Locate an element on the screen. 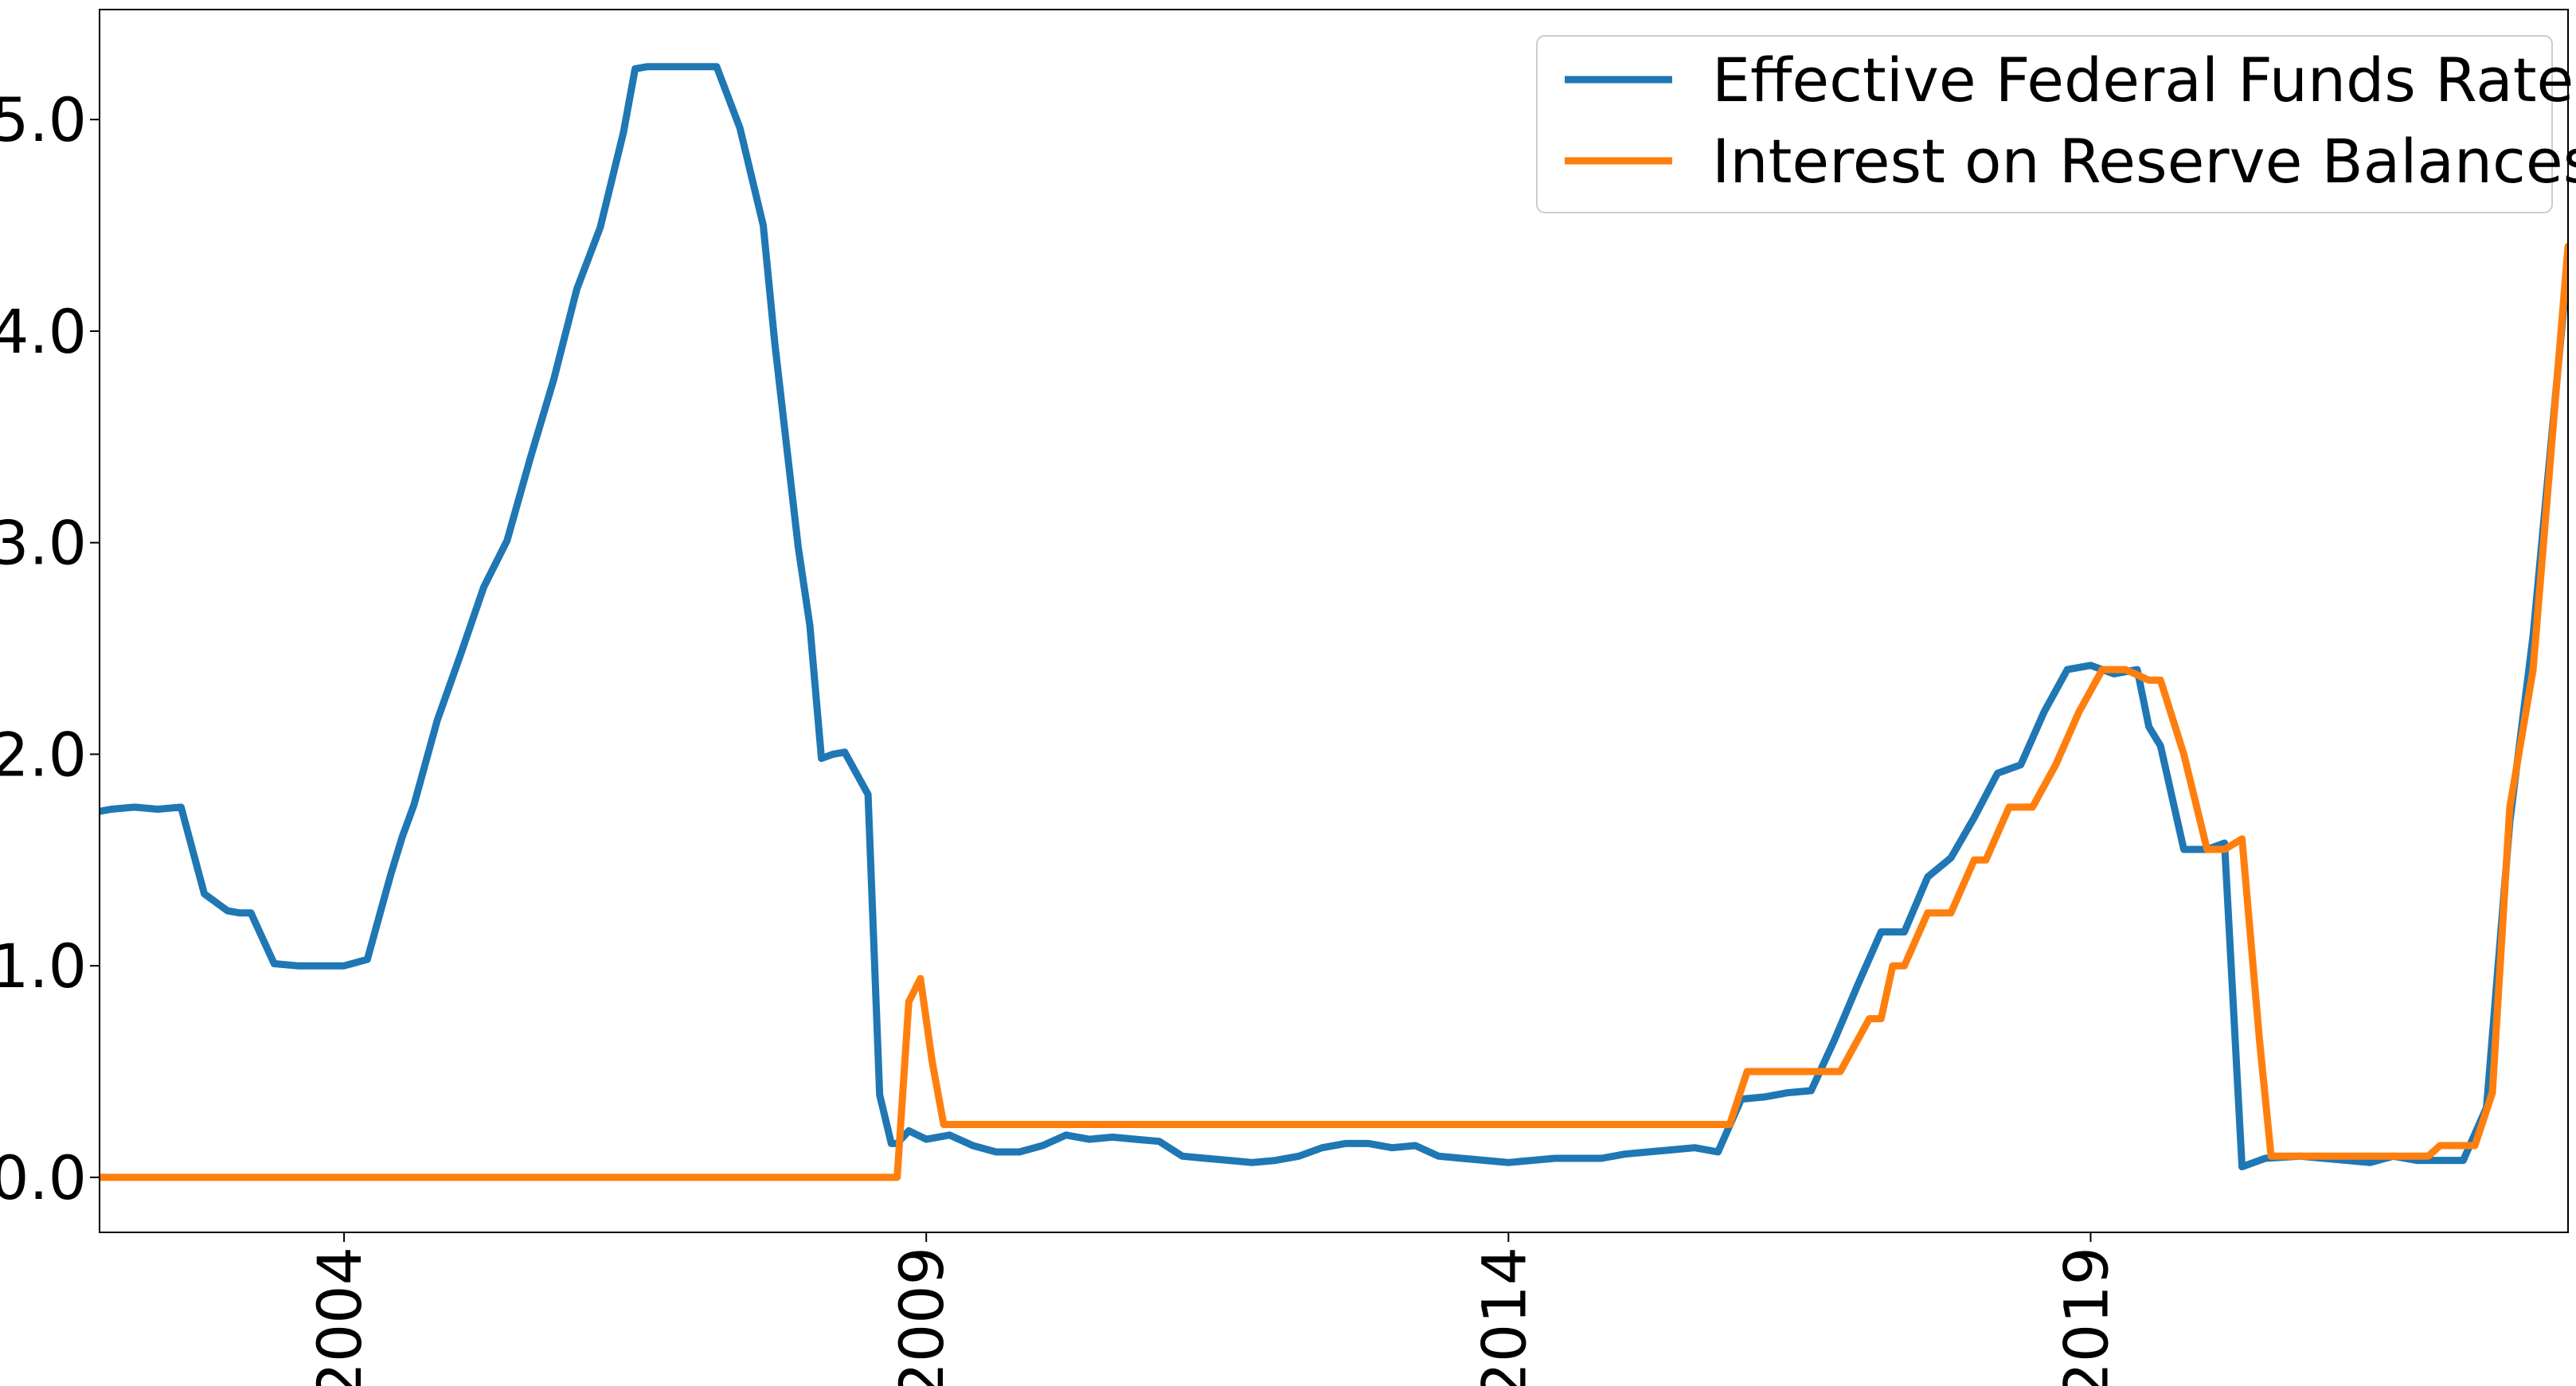  x-tick-label-2: 2014 is located at coordinates (1504, 1317).